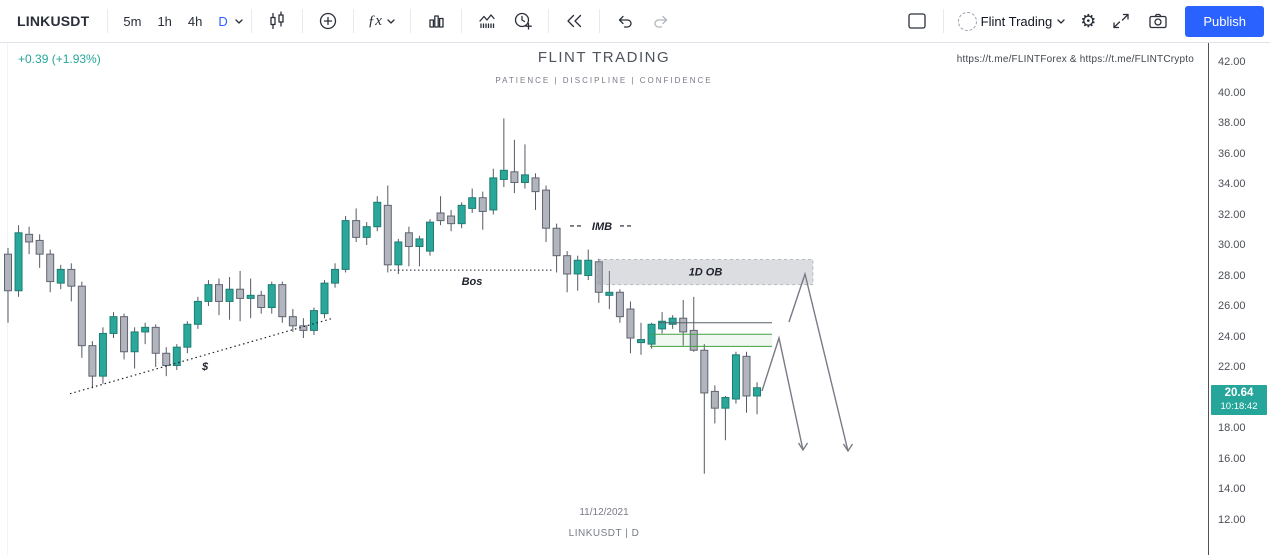 The height and width of the screenshot is (555, 1270). Describe the element at coordinates (374, 20) in the screenshot. I see `fx-indicators-icon: ƒx` at that location.